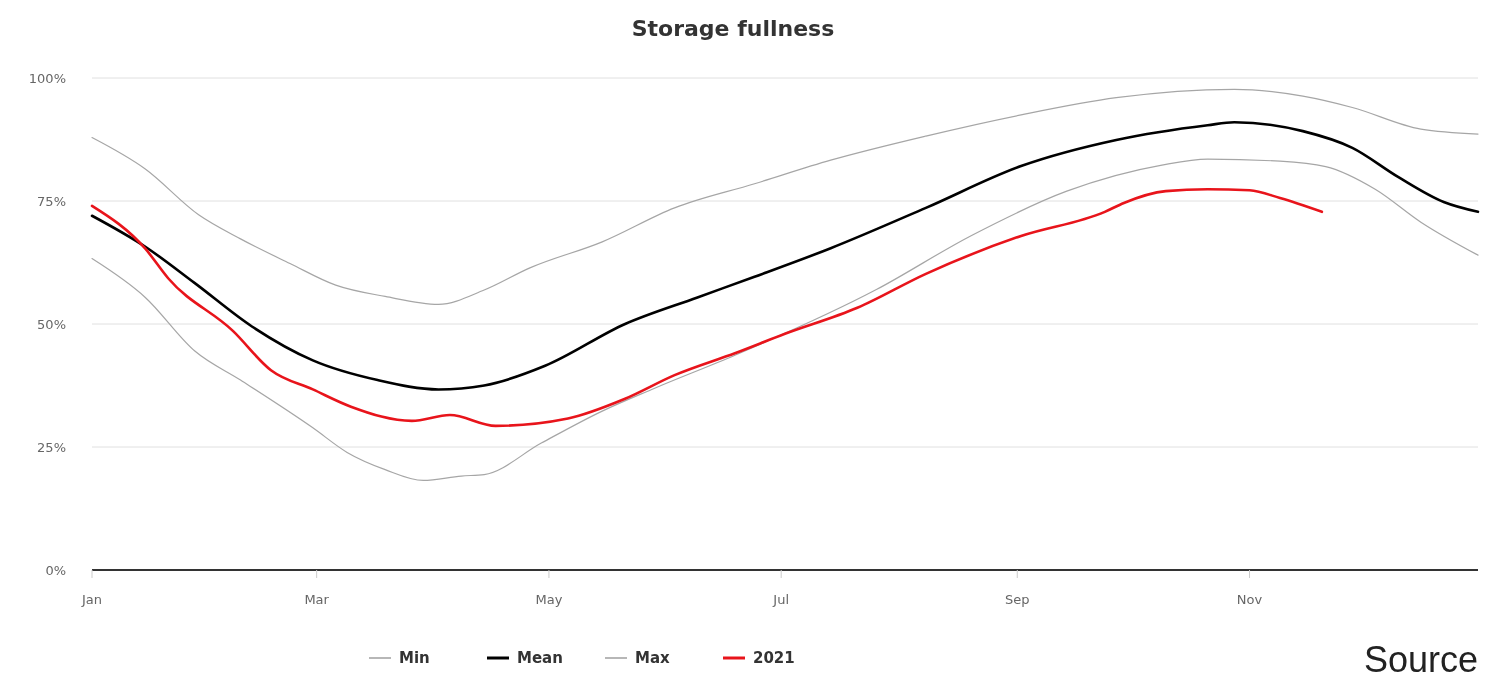 This screenshot has width=1486, height=678. I want to click on x-tick-label: Mar, so click(317, 599).